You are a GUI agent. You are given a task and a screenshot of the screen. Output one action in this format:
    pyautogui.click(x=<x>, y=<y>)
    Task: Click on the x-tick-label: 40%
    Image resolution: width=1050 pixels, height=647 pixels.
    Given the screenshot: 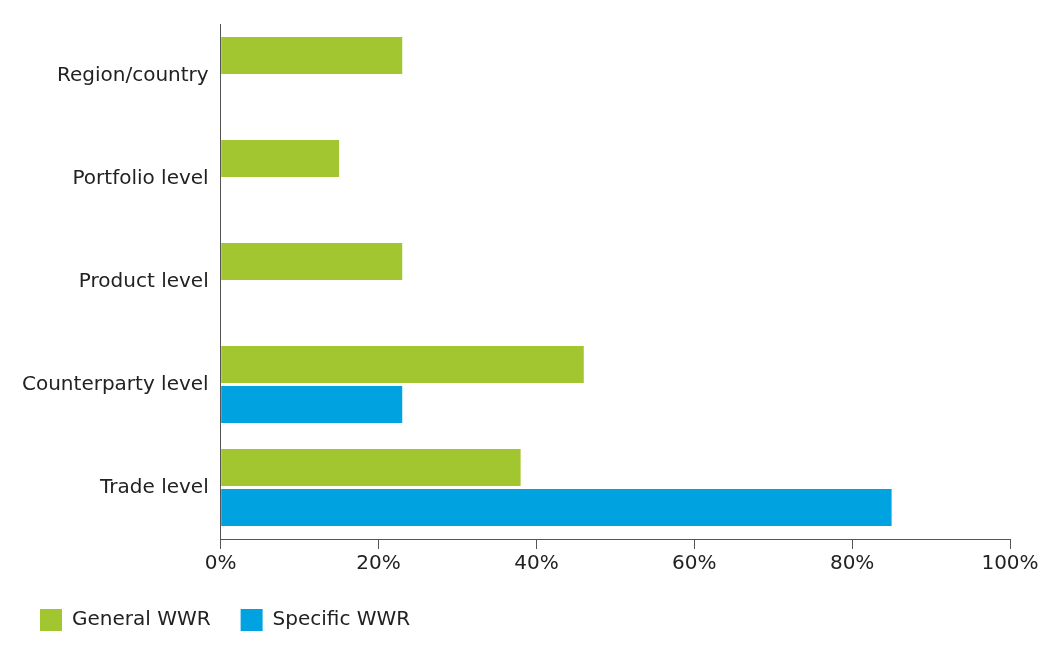 What is the action you would take?
    pyautogui.click(x=536, y=562)
    